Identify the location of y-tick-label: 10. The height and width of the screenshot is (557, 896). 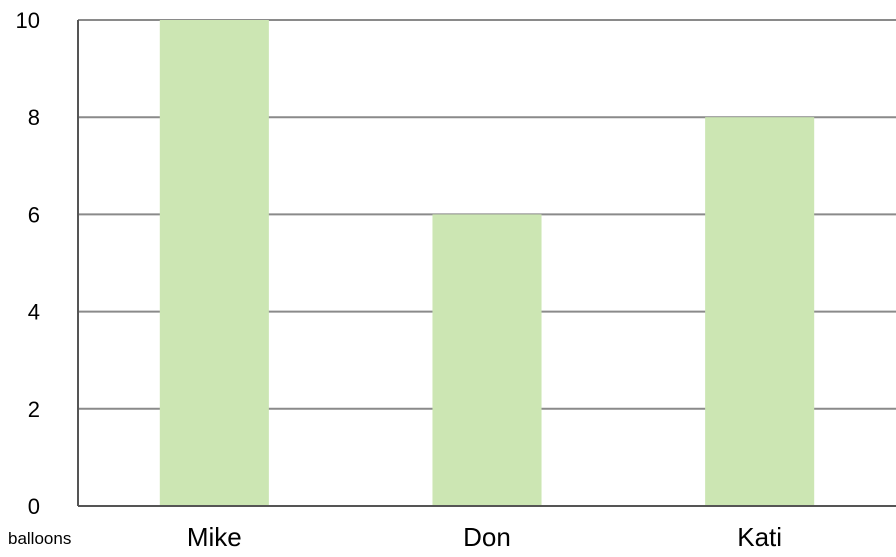
(28, 20).